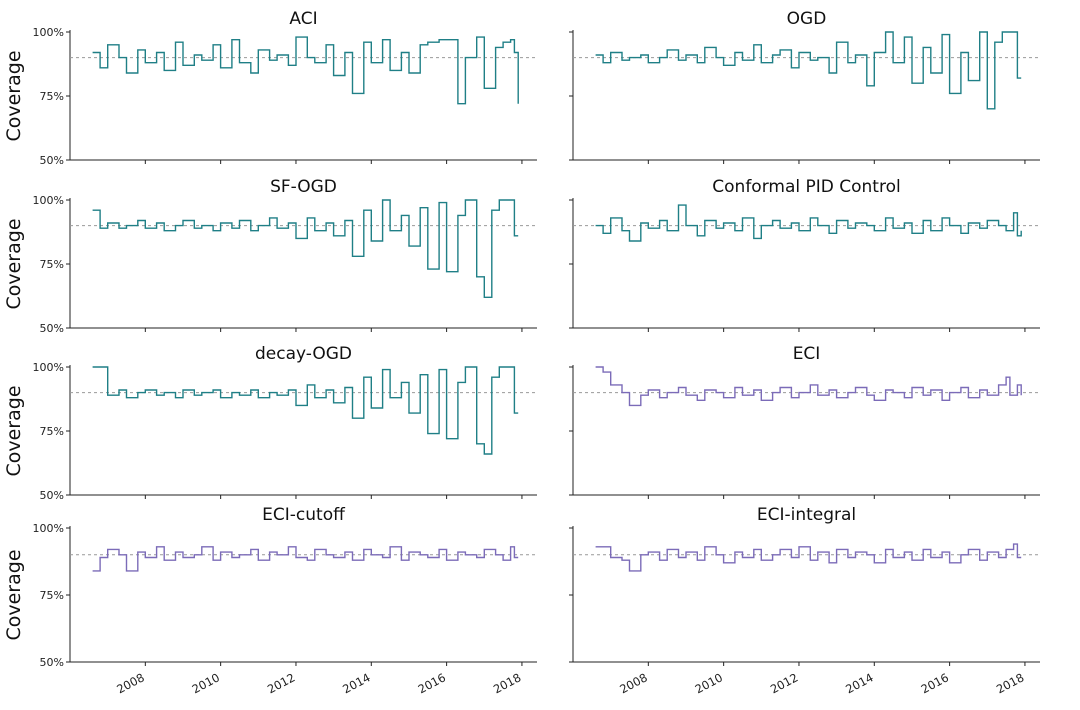 The width and height of the screenshot is (1080, 710). Describe the element at coordinates (303, 187) in the screenshot. I see `panel-title: SF-OGD` at that location.